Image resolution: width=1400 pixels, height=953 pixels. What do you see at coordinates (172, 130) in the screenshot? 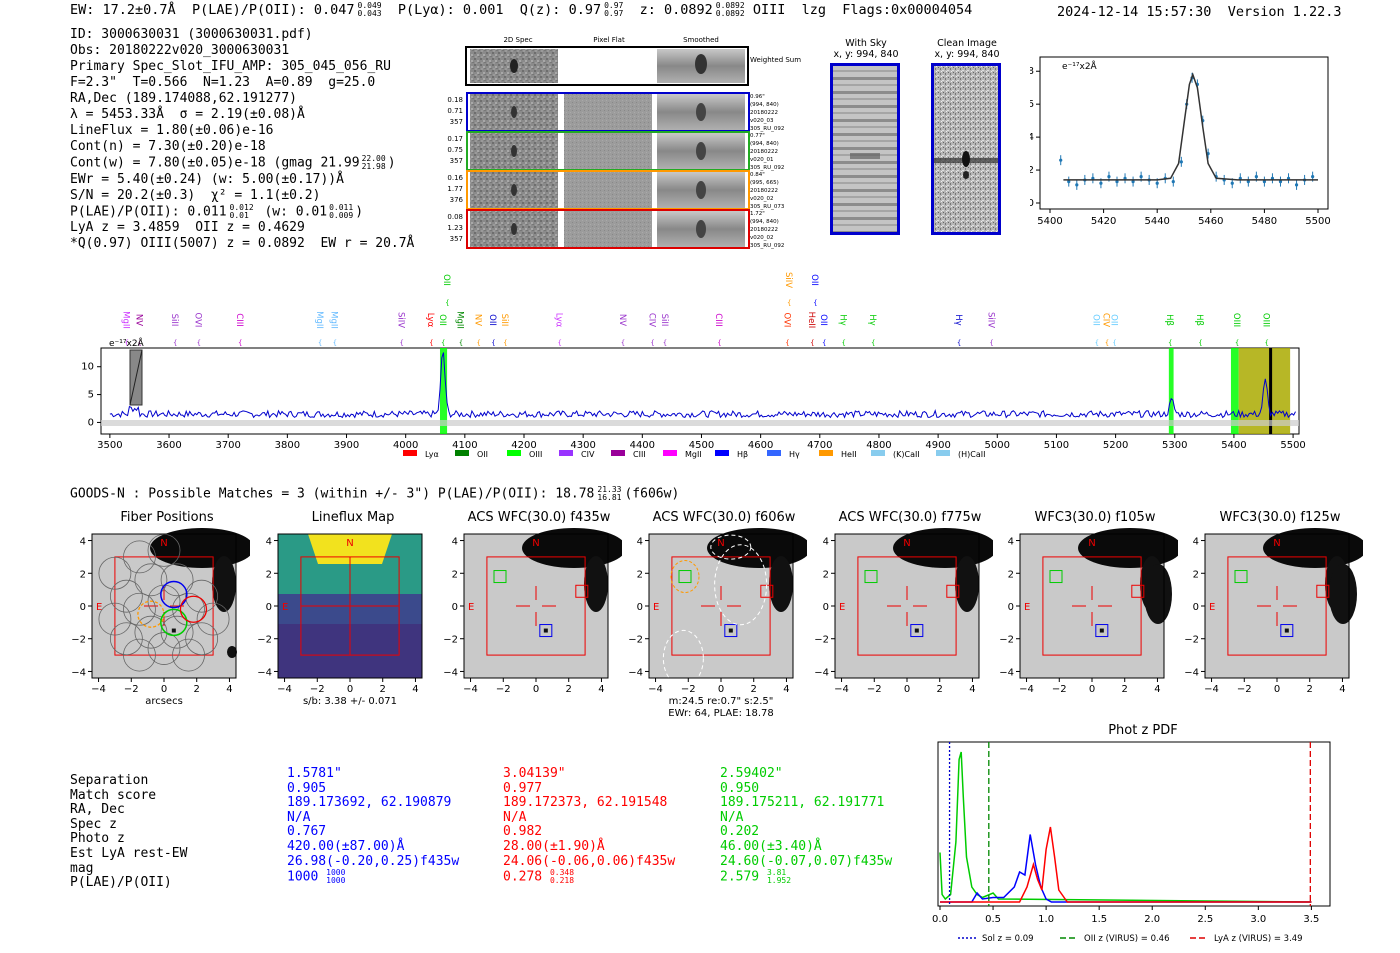
I see `info-lineflux: LineFlux = 1.80(±0.06)e-16` at bounding box center [172, 130].